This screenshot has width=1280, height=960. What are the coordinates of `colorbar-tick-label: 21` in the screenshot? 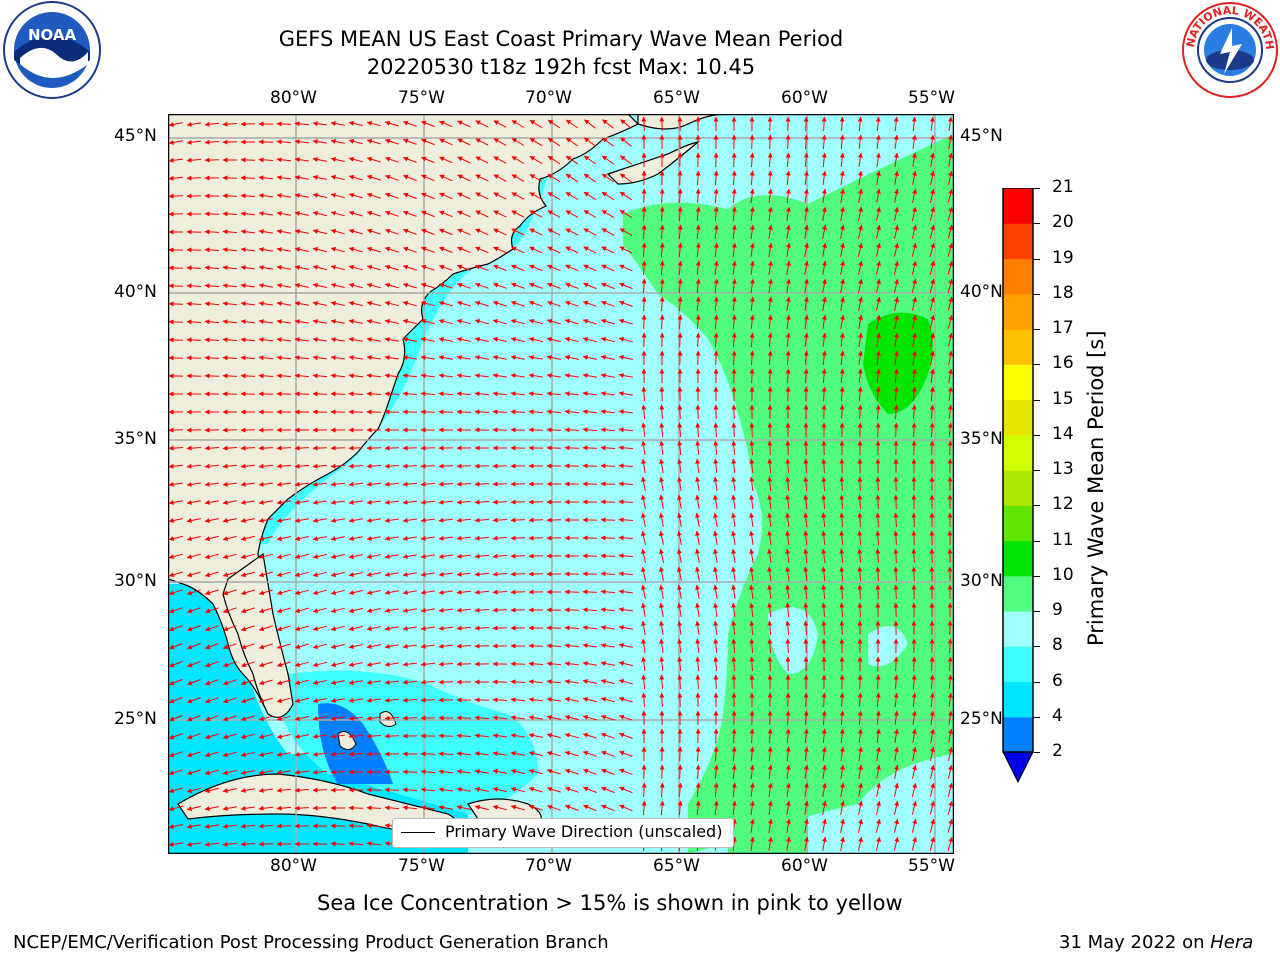 It's located at (1063, 187).